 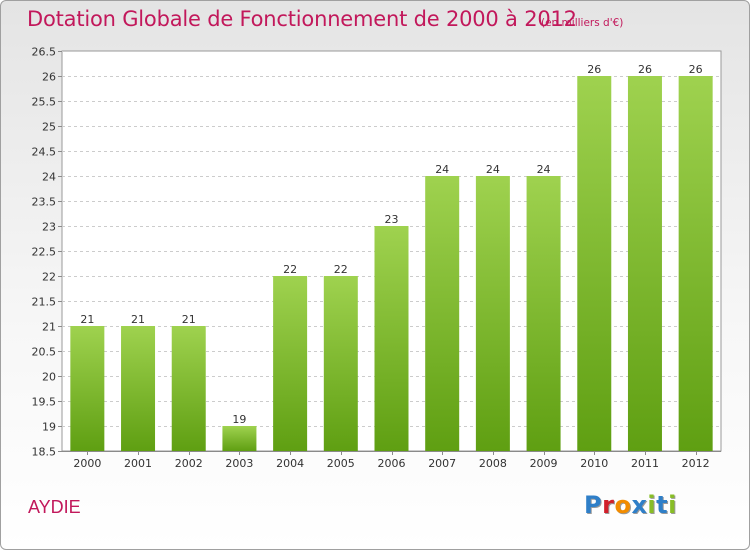 I want to click on y-tick-label: 19.5, so click(x=44, y=402).